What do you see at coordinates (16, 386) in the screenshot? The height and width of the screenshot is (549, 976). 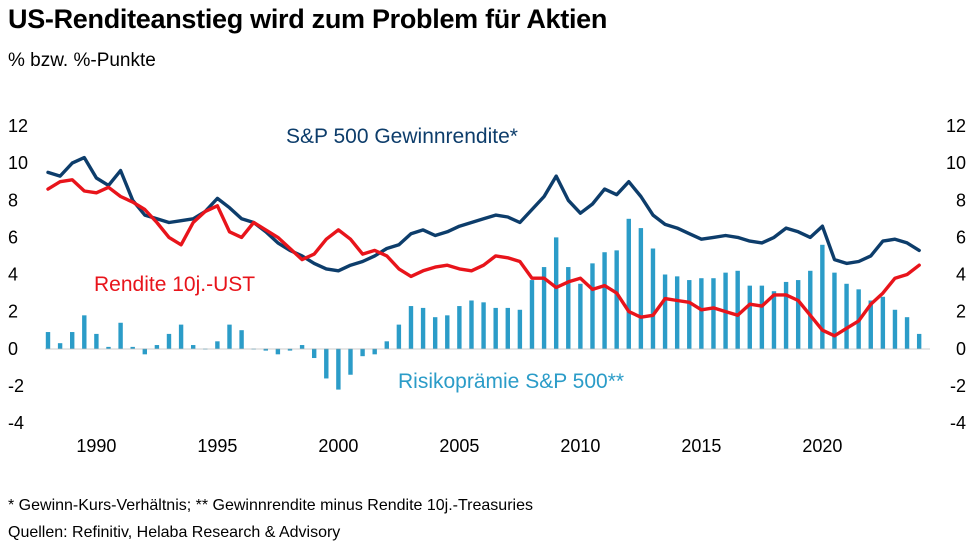 I see `y-tick-label-left: -2` at bounding box center [16, 386].